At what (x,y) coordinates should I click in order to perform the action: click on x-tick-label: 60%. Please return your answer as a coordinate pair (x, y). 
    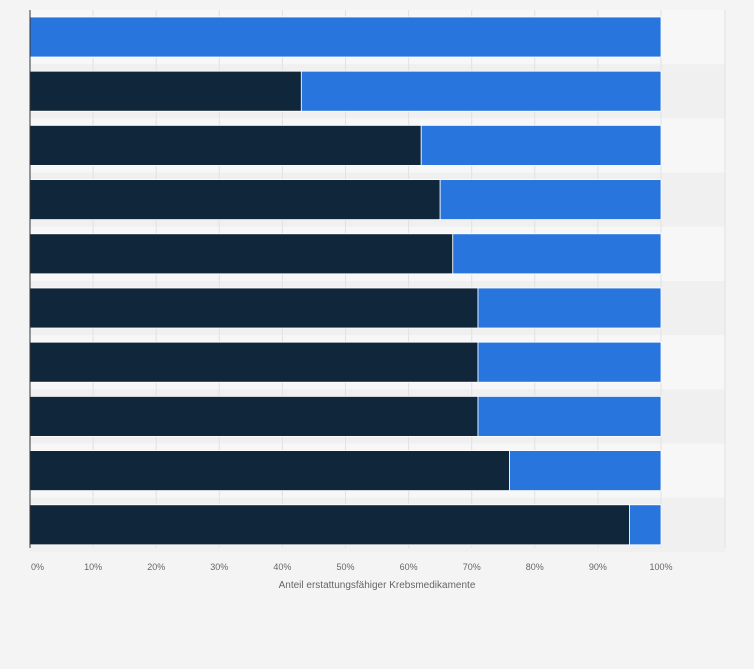
    Looking at the image, I should click on (409, 567).